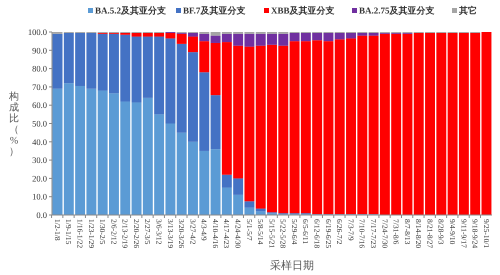  I want to click on y-tick-label: 10.0, so click(39, 197).